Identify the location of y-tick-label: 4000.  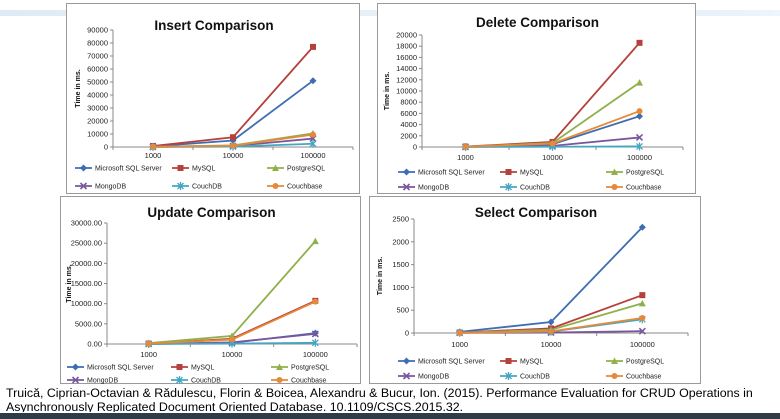
(408, 124).